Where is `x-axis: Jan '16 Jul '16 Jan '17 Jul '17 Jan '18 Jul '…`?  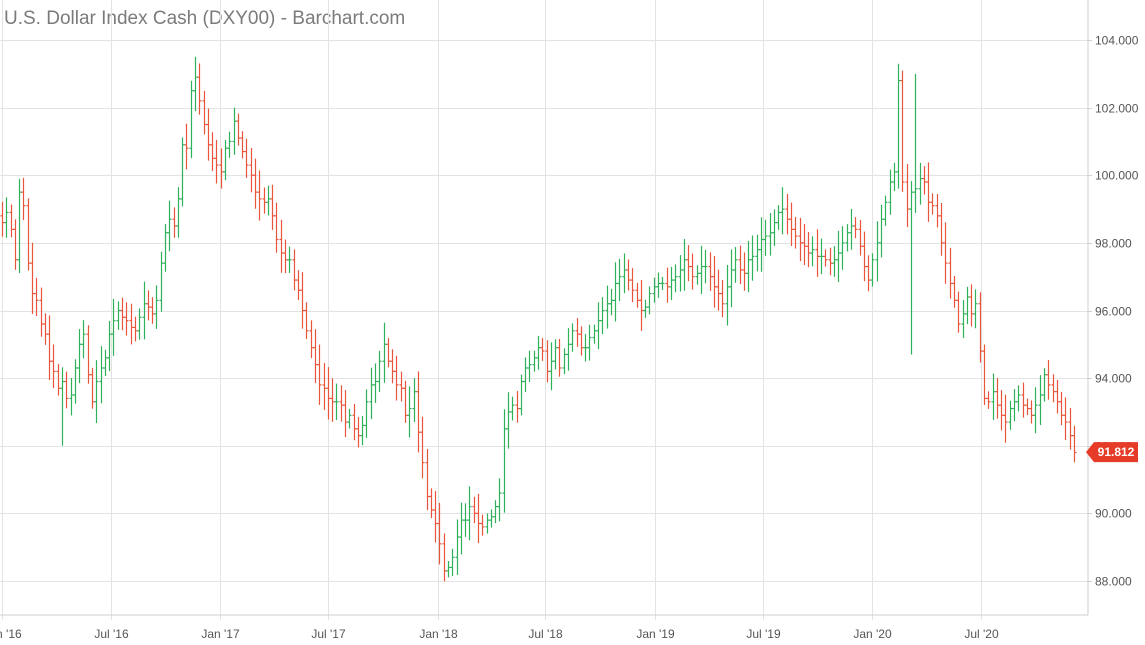 x-axis: Jan '16 Jul '16 Jan '17 Jul '17 Jan '18 Jul '… is located at coordinates (544, 627).